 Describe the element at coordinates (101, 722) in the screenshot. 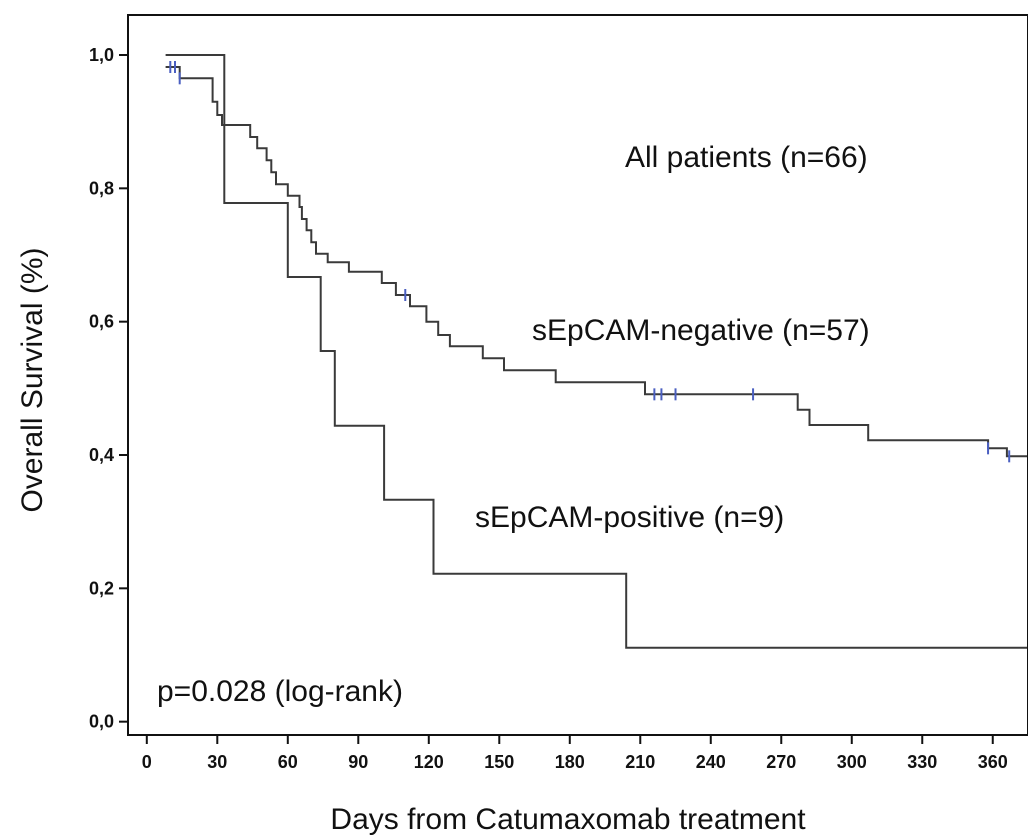

I see `y-tick-label: 0,0` at that location.